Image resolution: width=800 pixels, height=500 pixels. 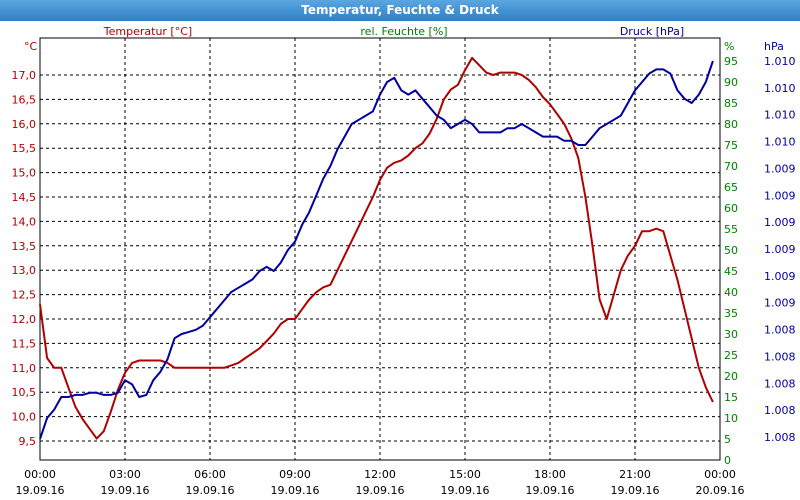 What do you see at coordinates (403, 31) in the screenshot?
I see `humidity-axis-label: rel. Feuchte [%]` at bounding box center [403, 31].